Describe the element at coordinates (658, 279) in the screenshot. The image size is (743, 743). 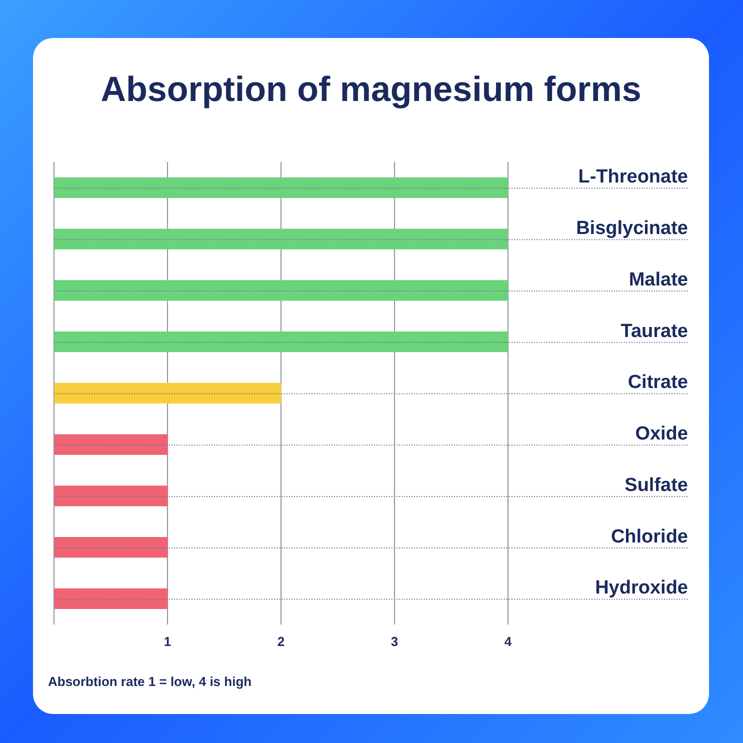
I see `y-tick-label: Malate` at that location.